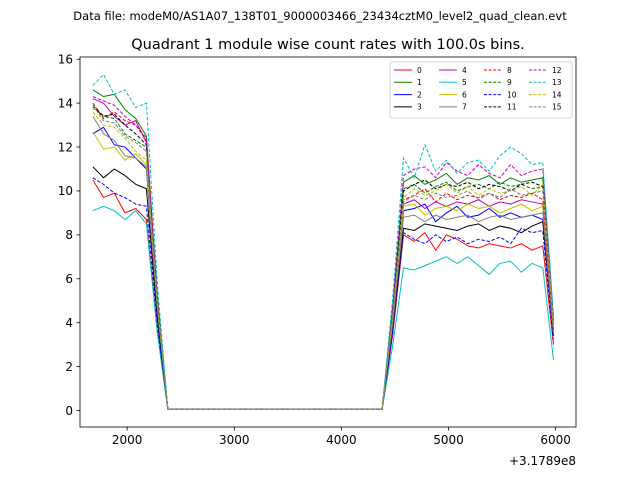 The width and height of the screenshot is (640, 480). What do you see at coordinates (69, 411) in the screenshot?
I see `y-tick-label: 0` at bounding box center [69, 411].